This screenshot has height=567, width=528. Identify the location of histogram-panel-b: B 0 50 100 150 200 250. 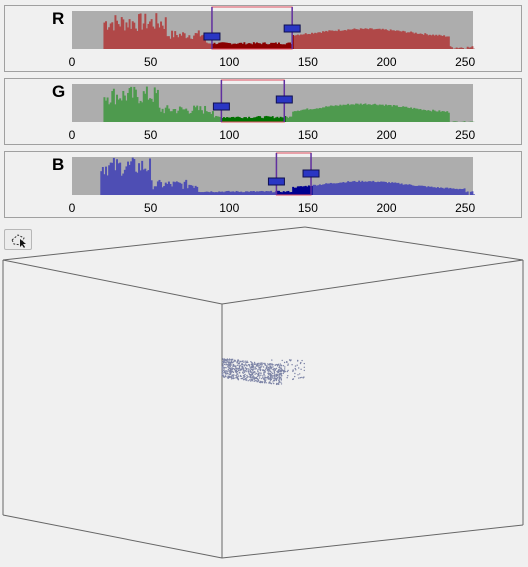
(263, 184).